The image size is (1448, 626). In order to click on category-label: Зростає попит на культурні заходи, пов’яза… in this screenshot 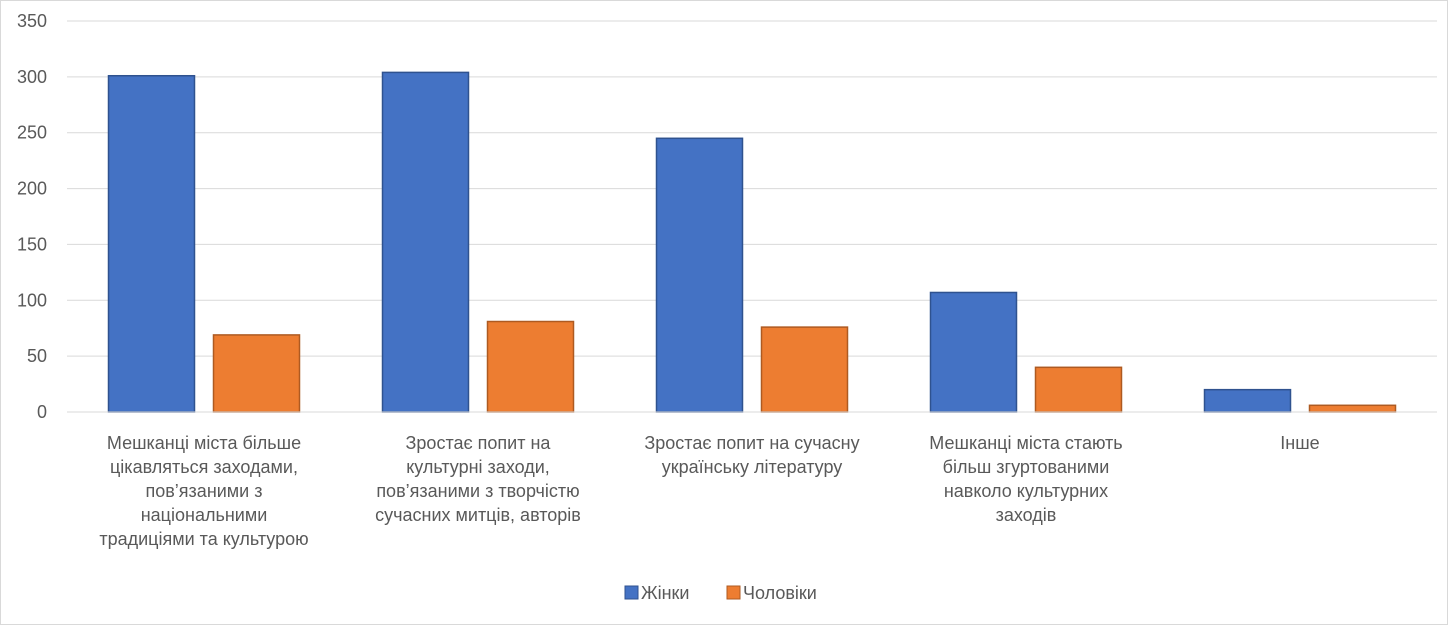, I will do `click(478, 479)`.